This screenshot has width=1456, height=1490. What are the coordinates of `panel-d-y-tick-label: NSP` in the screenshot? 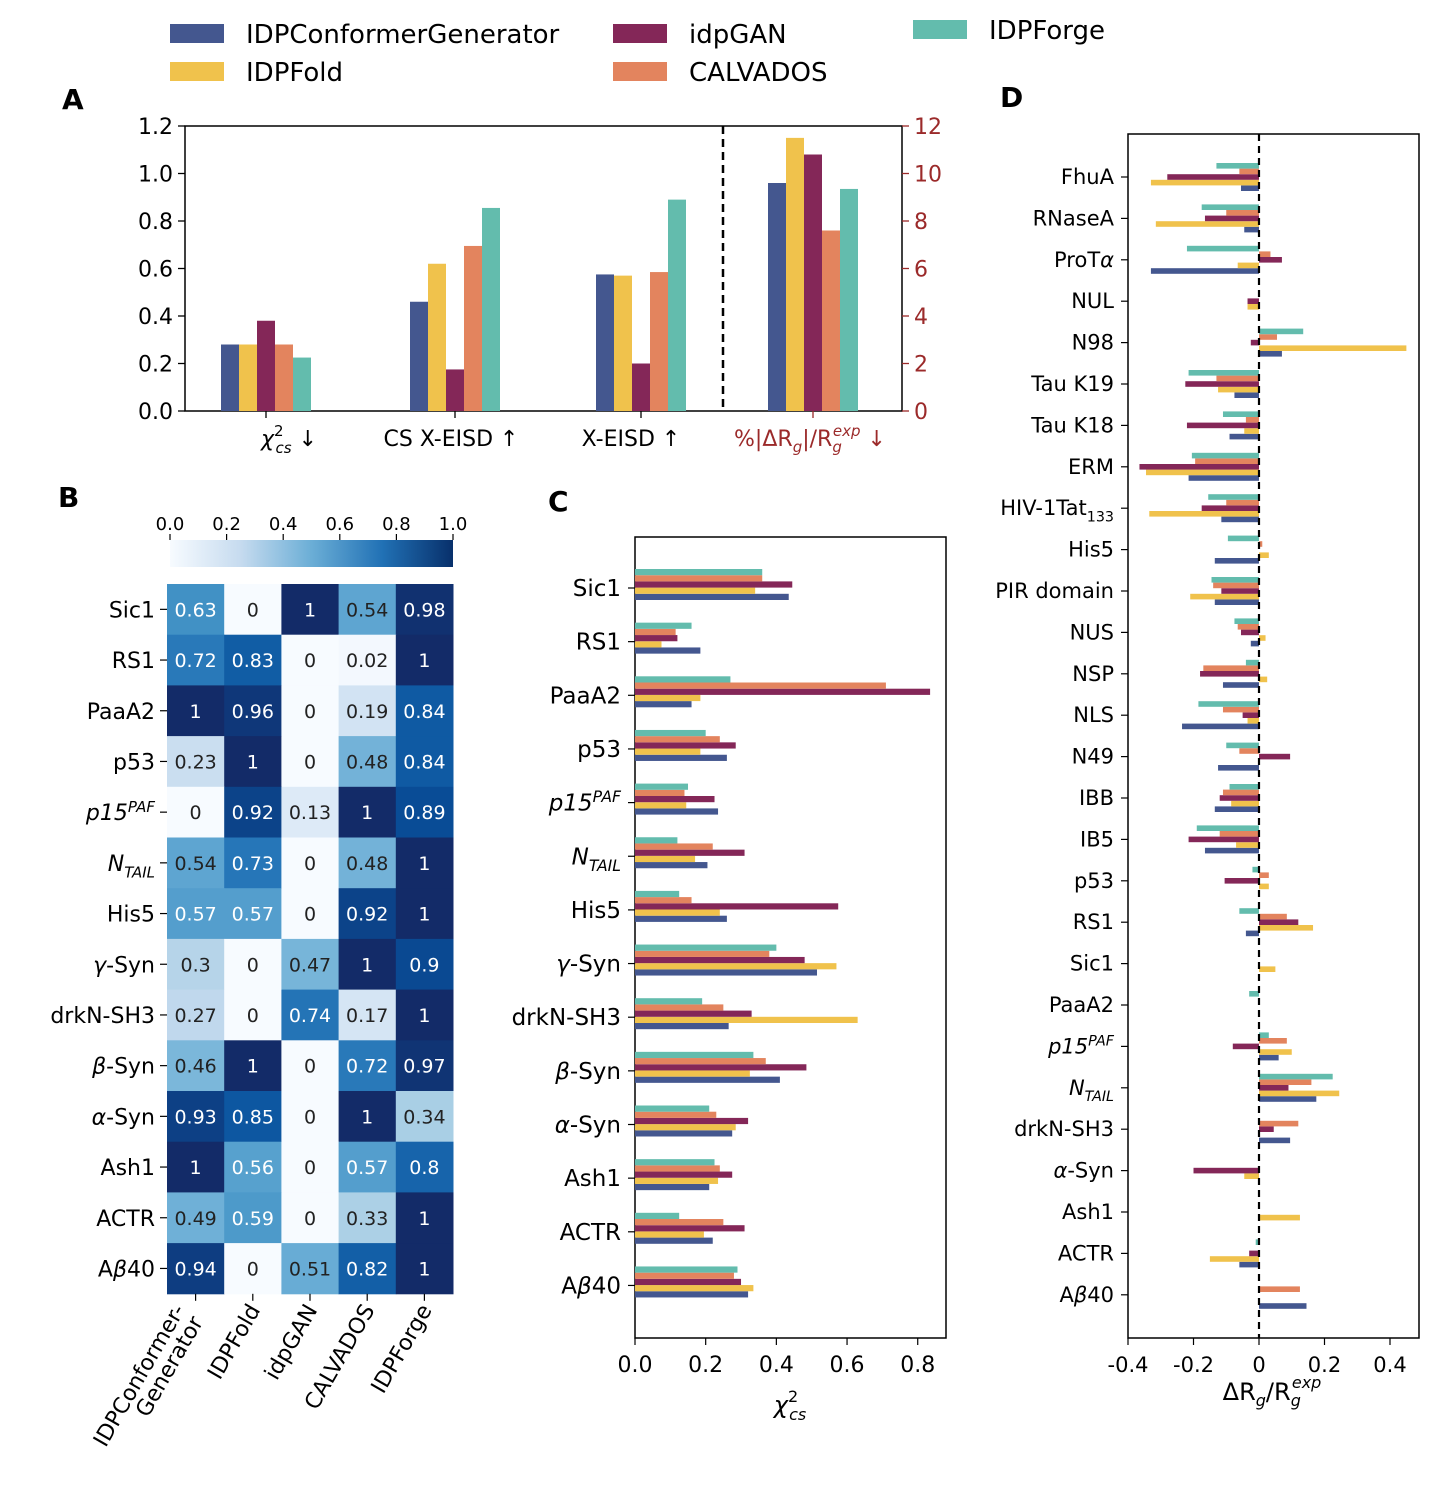 It's located at (1093, 674).